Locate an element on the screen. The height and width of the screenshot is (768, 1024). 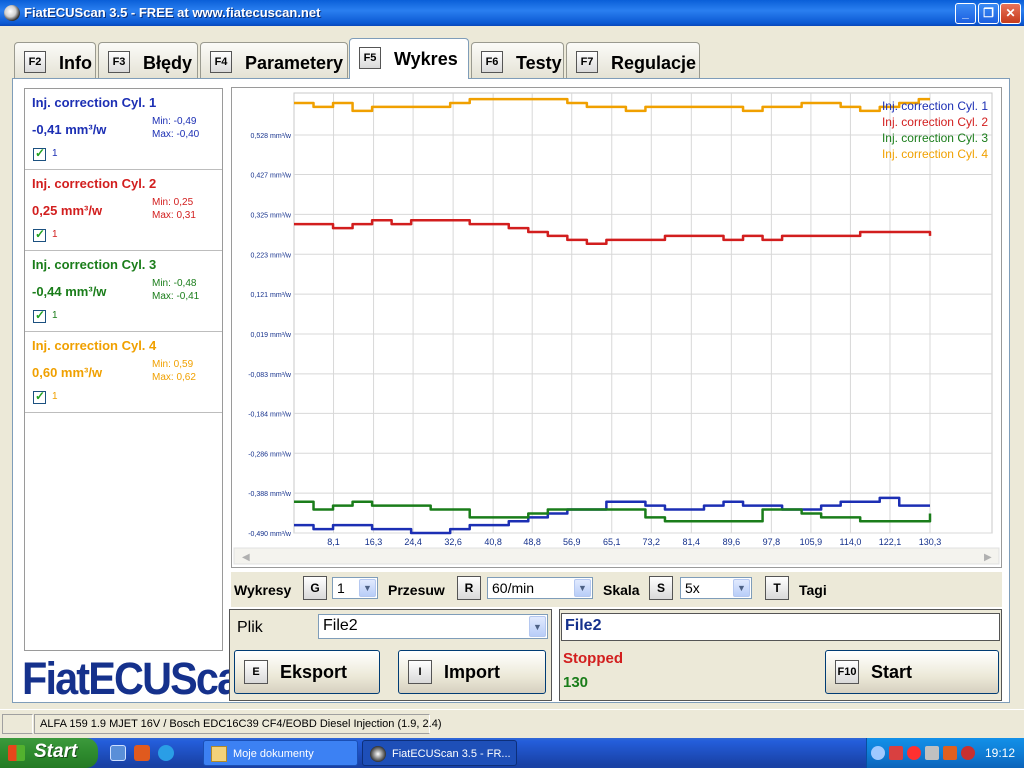
wykresy-key: G is located at coordinates (315, 588).